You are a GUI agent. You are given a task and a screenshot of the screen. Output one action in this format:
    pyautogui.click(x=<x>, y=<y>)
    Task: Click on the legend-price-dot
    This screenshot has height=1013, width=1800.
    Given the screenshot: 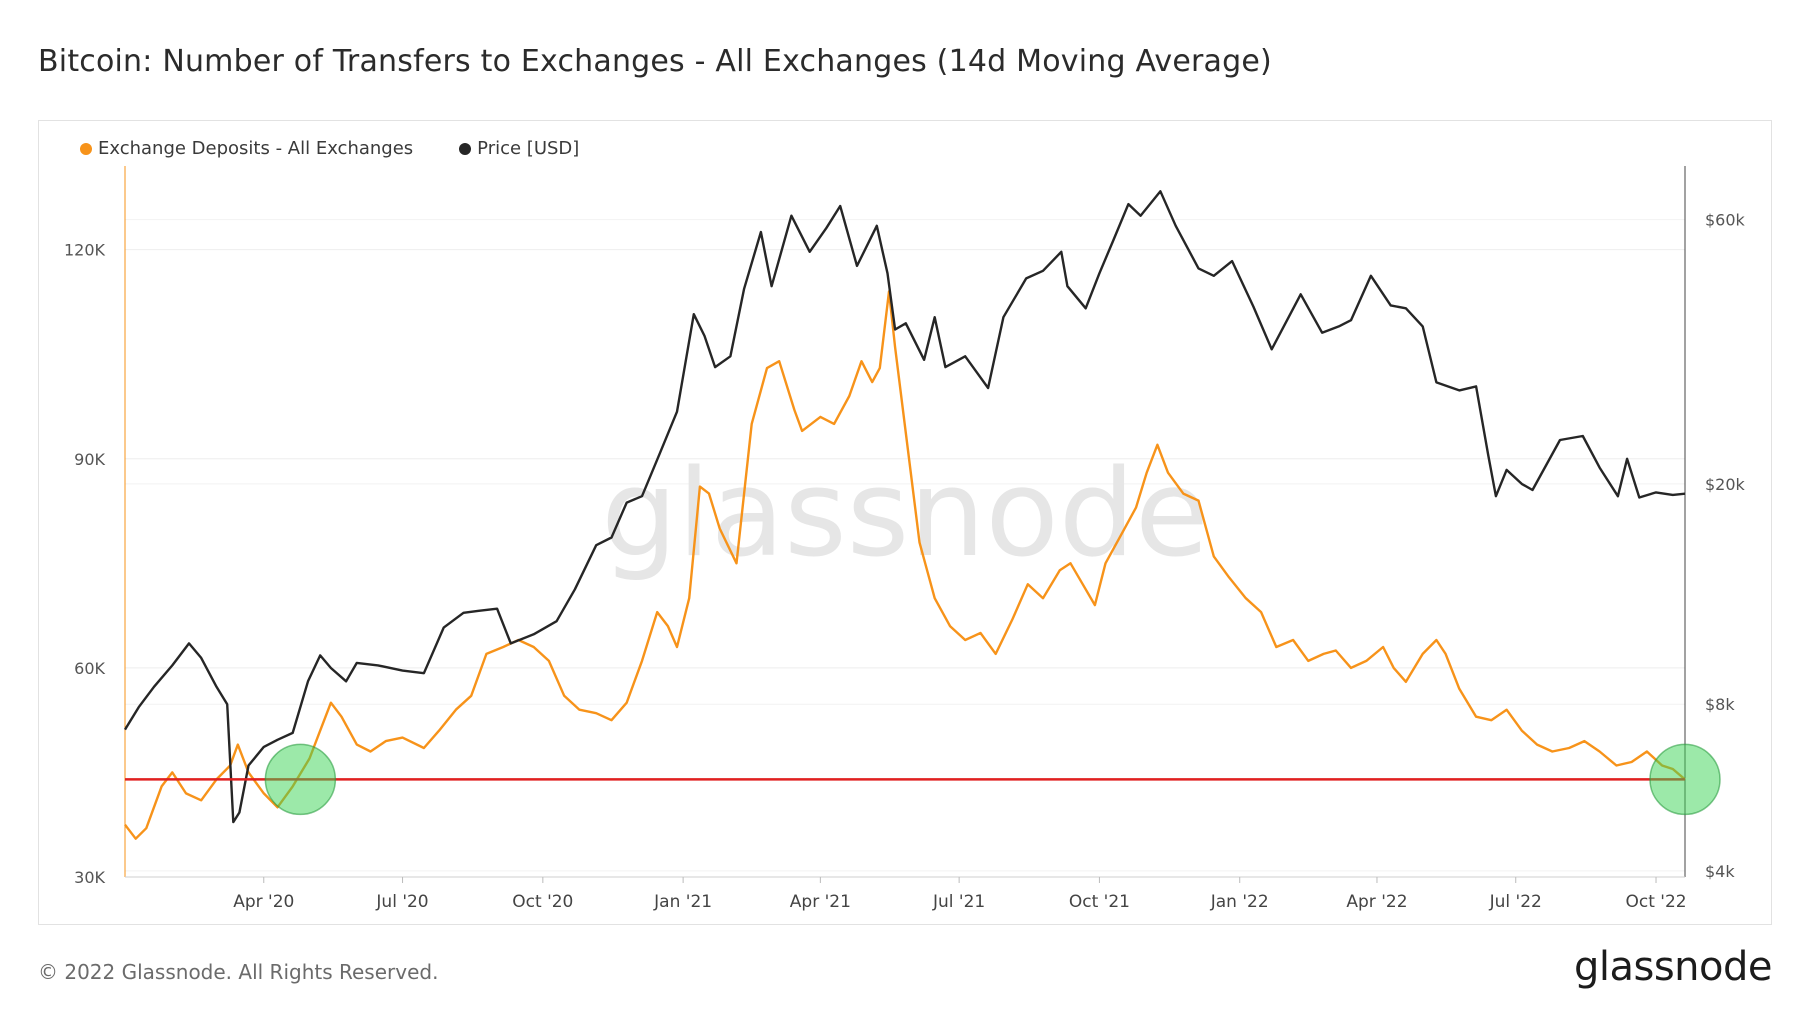 What is the action you would take?
    pyautogui.click(x=465, y=148)
    